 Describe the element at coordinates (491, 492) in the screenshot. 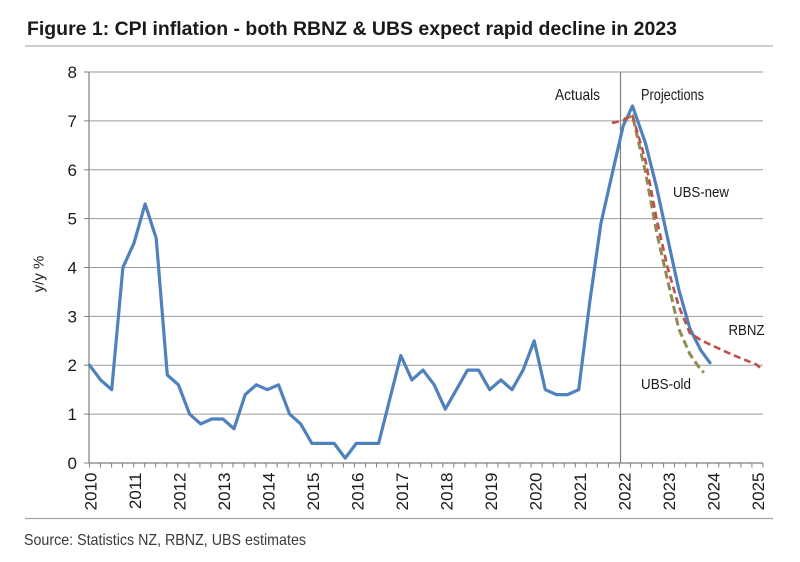

I see `svg-text: 2019` at that location.